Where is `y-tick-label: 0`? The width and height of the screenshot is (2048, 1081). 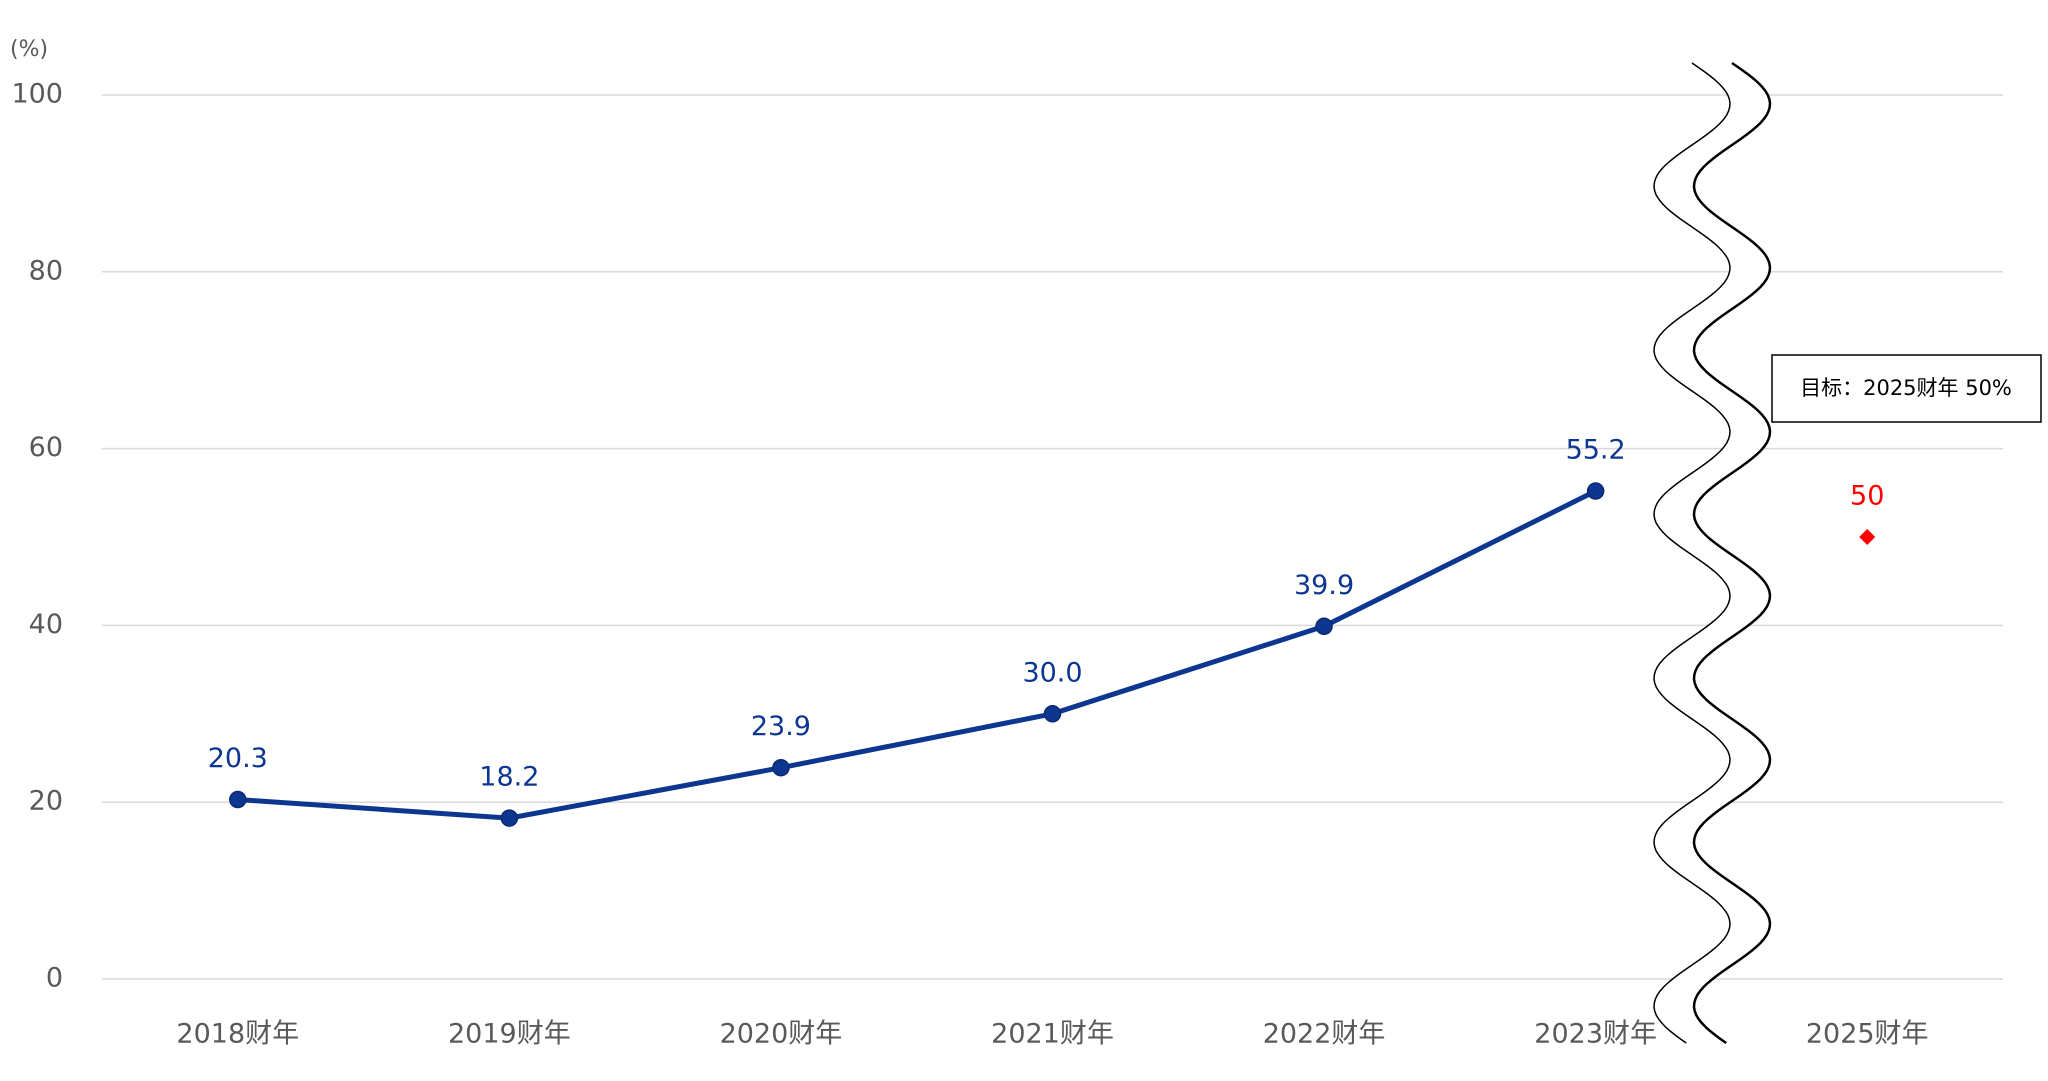
y-tick-label: 0 is located at coordinates (54, 978).